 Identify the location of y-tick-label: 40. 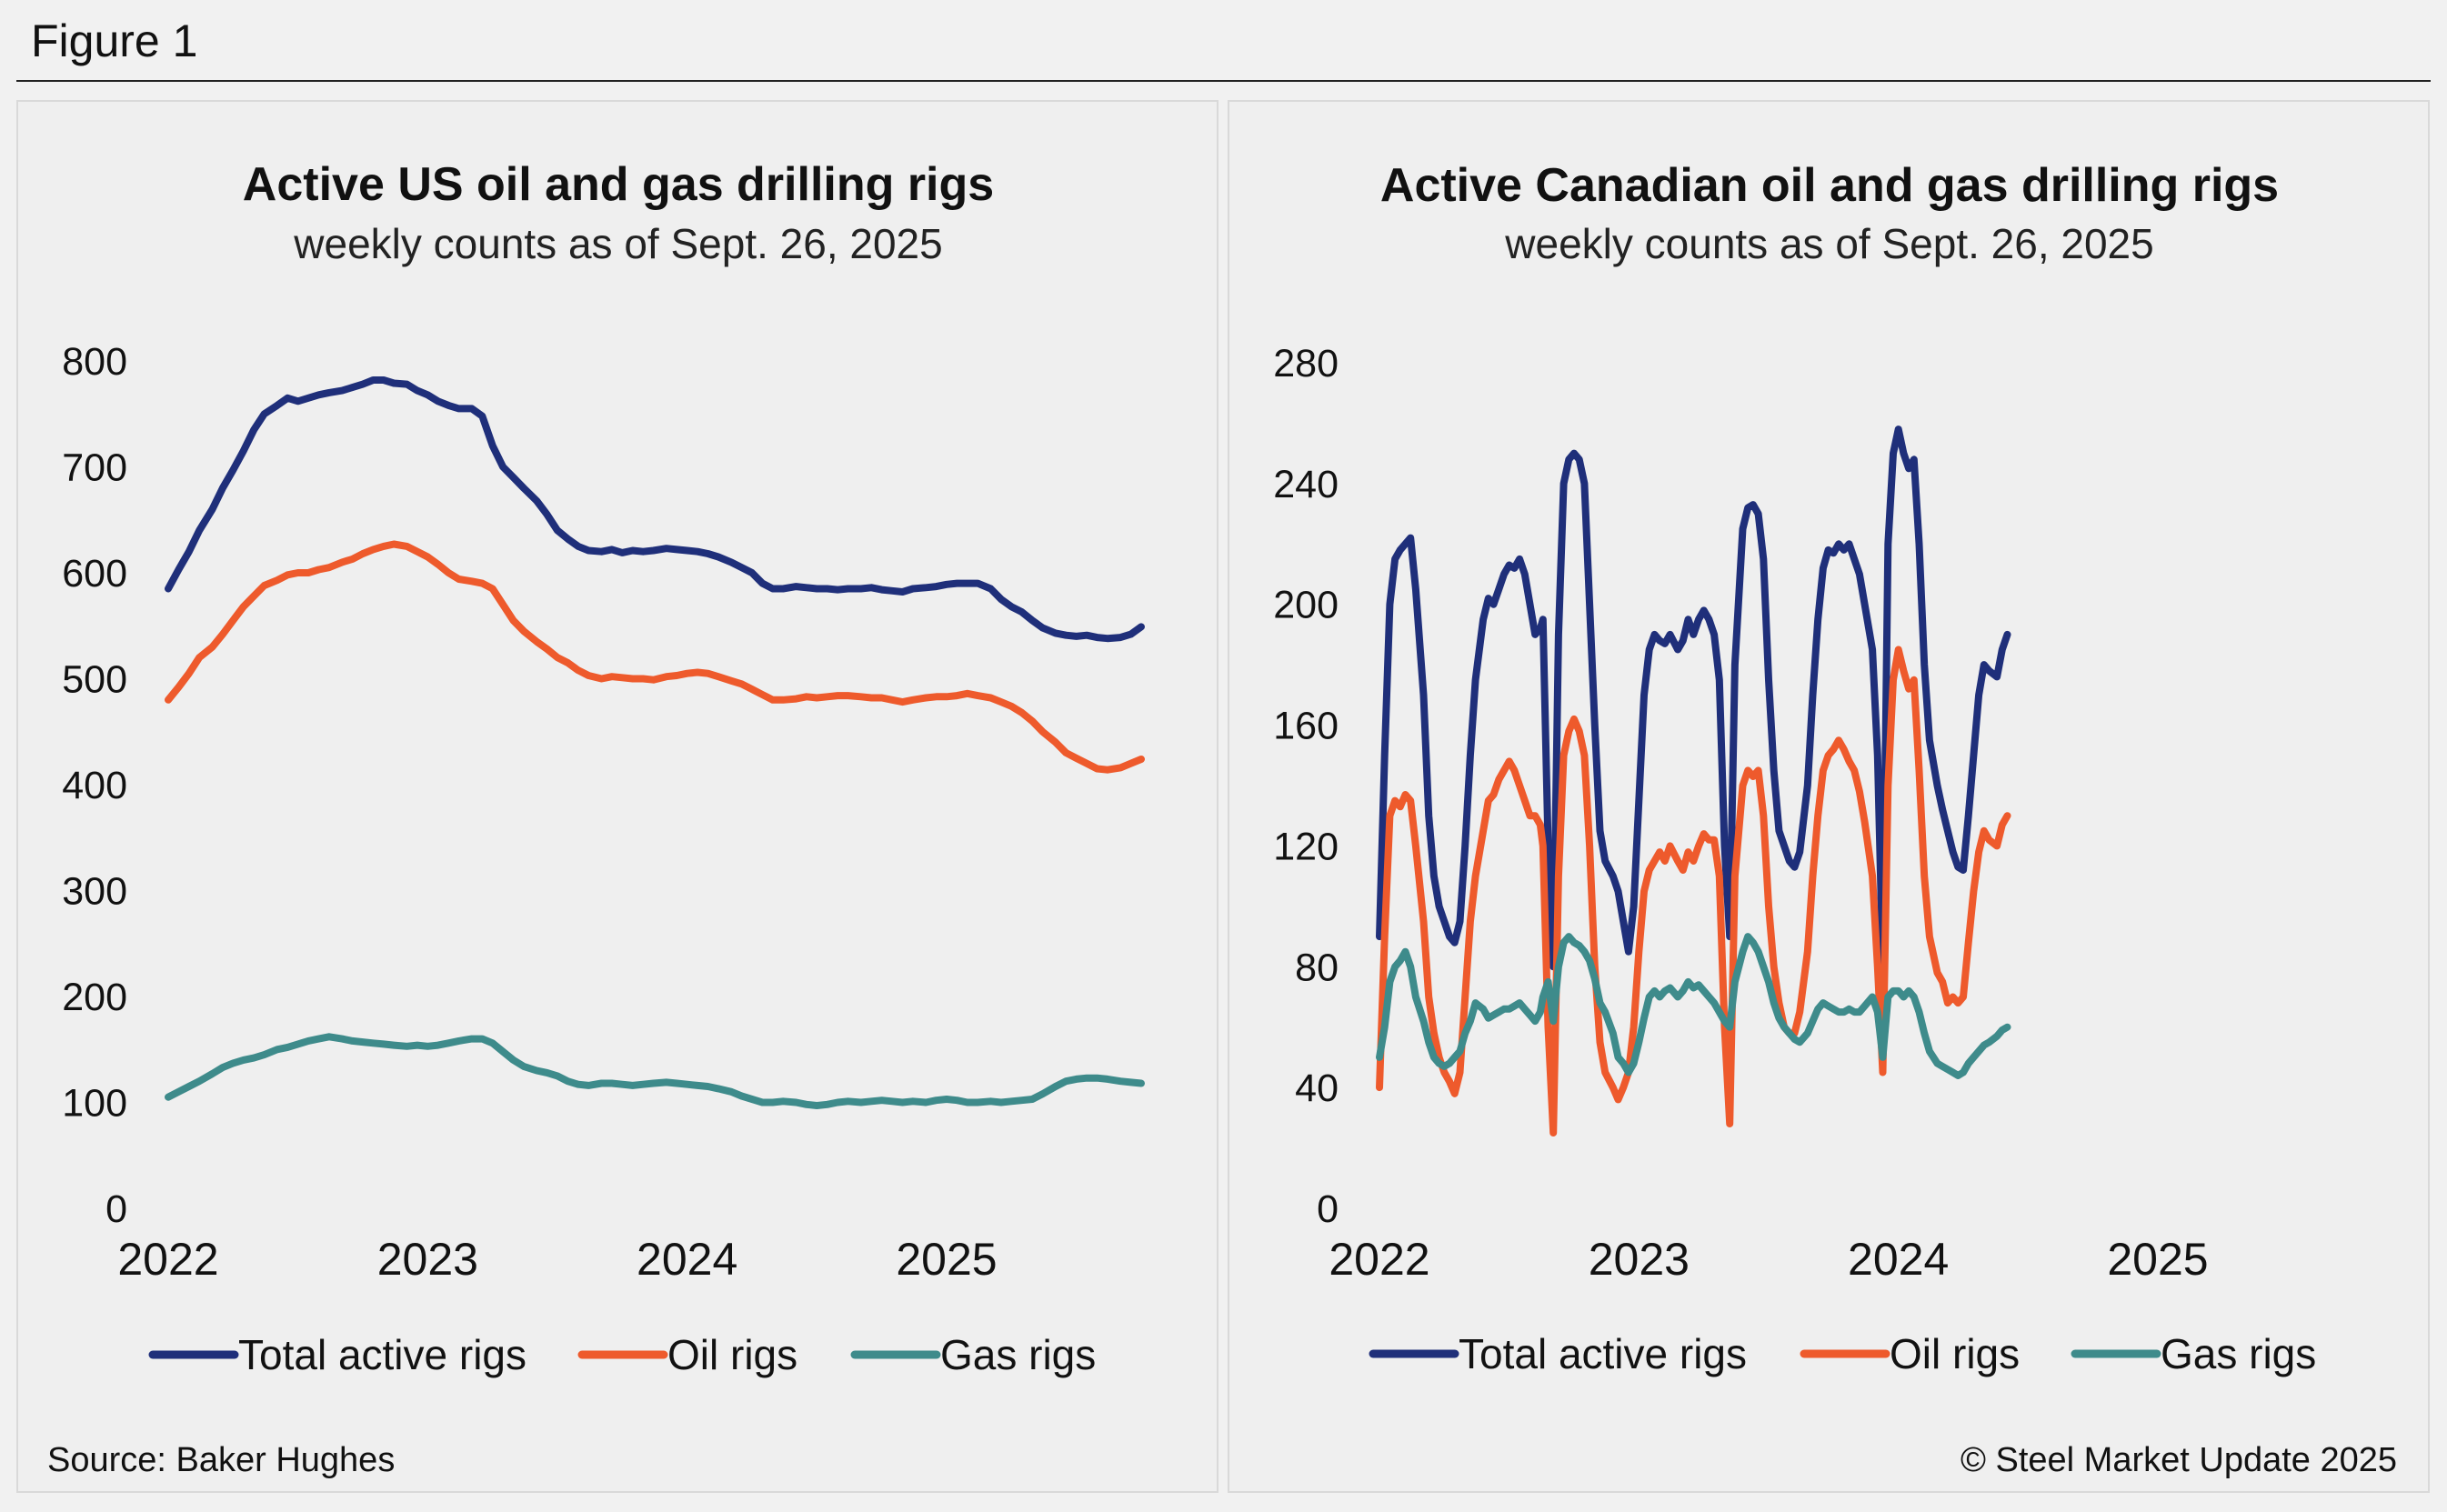
(1317, 1088).